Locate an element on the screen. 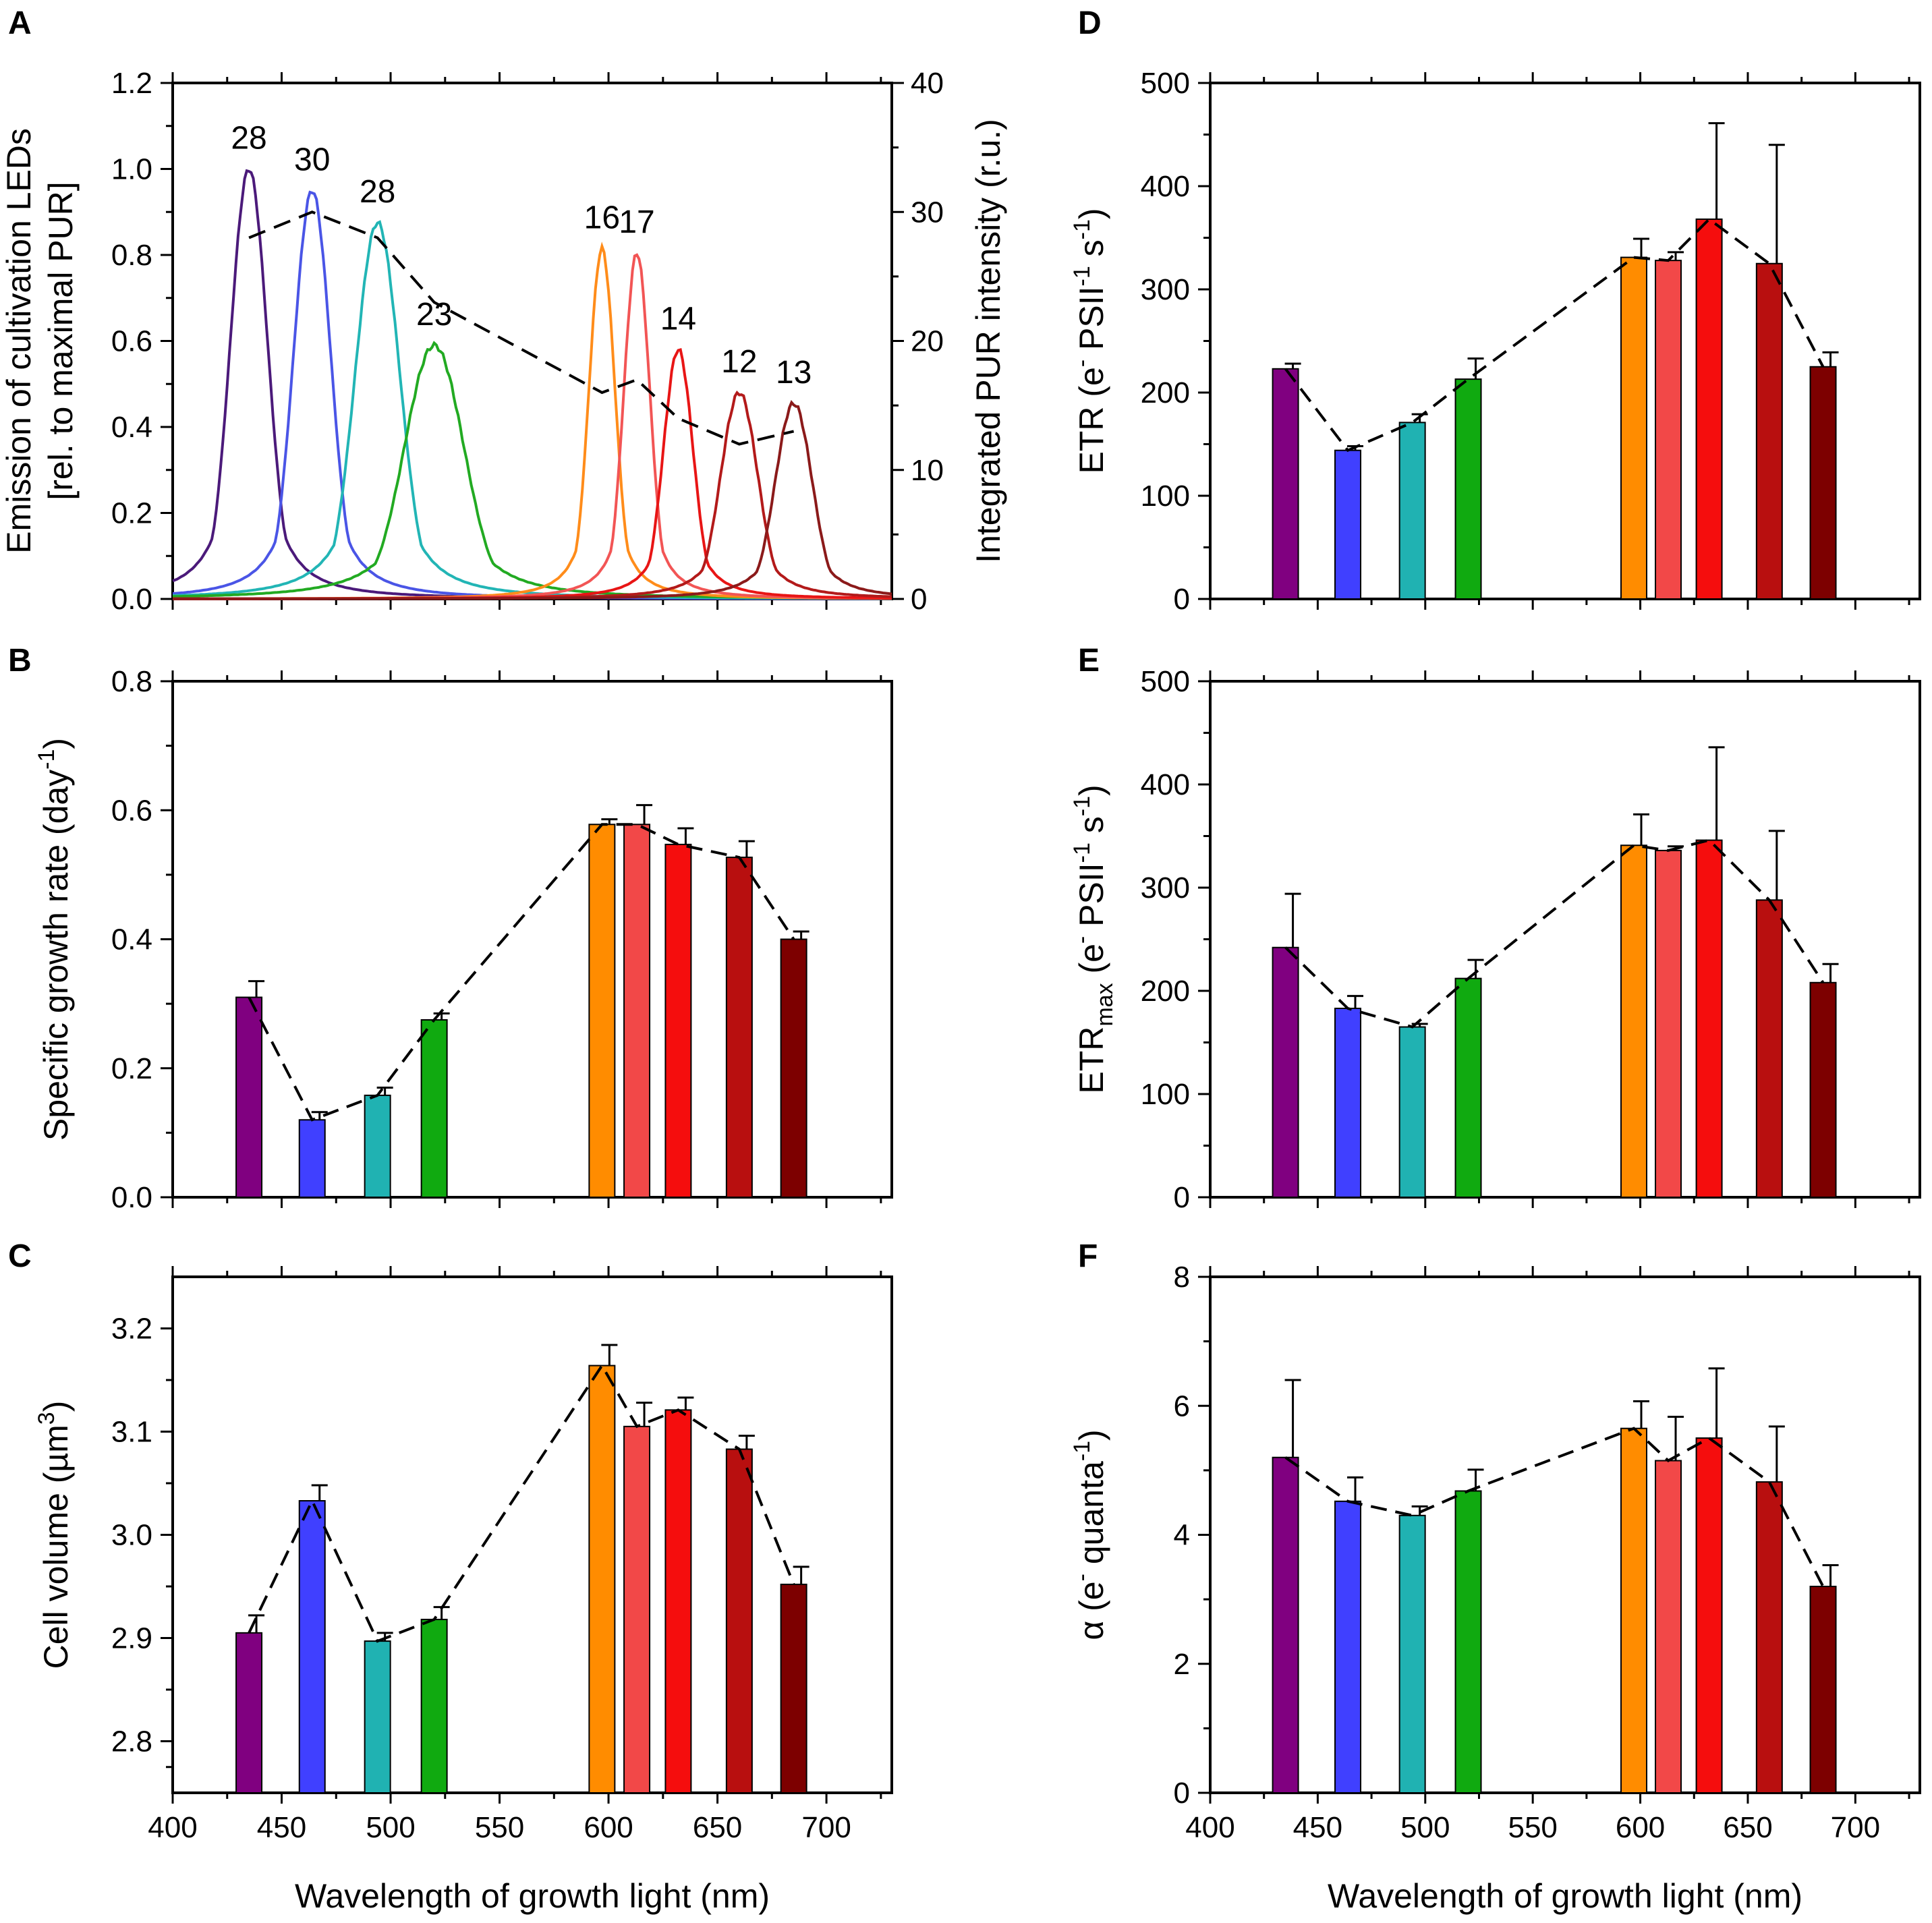 This screenshot has width=1932, height=1923. panel-e-ylabel-text: ETR is located at coordinates (1091, 1060).